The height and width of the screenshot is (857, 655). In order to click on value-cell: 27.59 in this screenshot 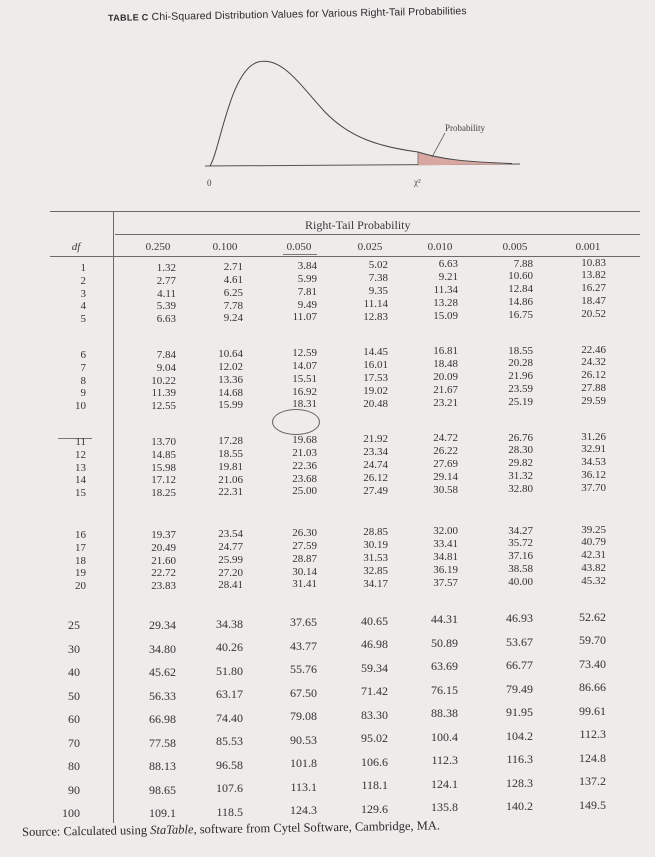, I will do `click(304, 546)`.